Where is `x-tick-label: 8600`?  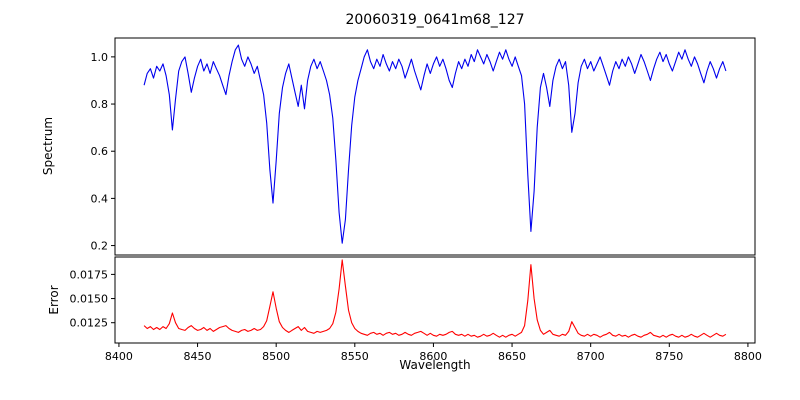
x-tick-label: 8600 is located at coordinates (433, 356).